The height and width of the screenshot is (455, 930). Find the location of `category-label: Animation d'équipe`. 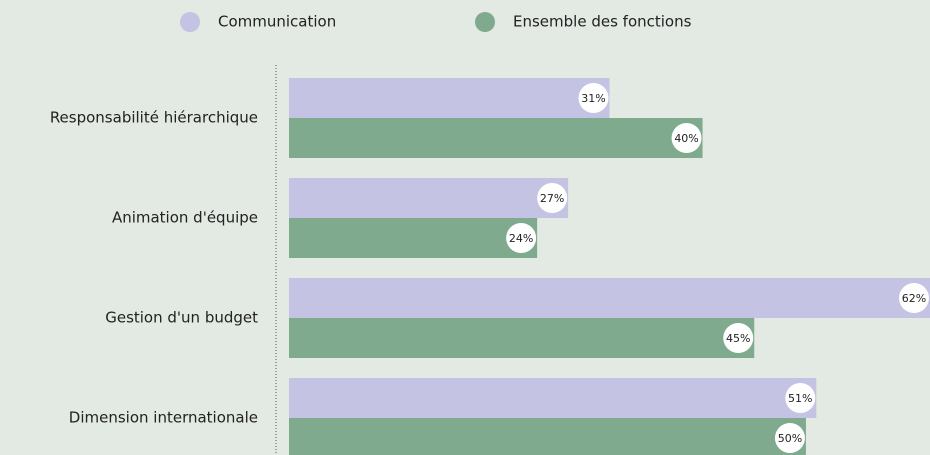

category-label: Animation d'équipe is located at coordinates (185, 218).